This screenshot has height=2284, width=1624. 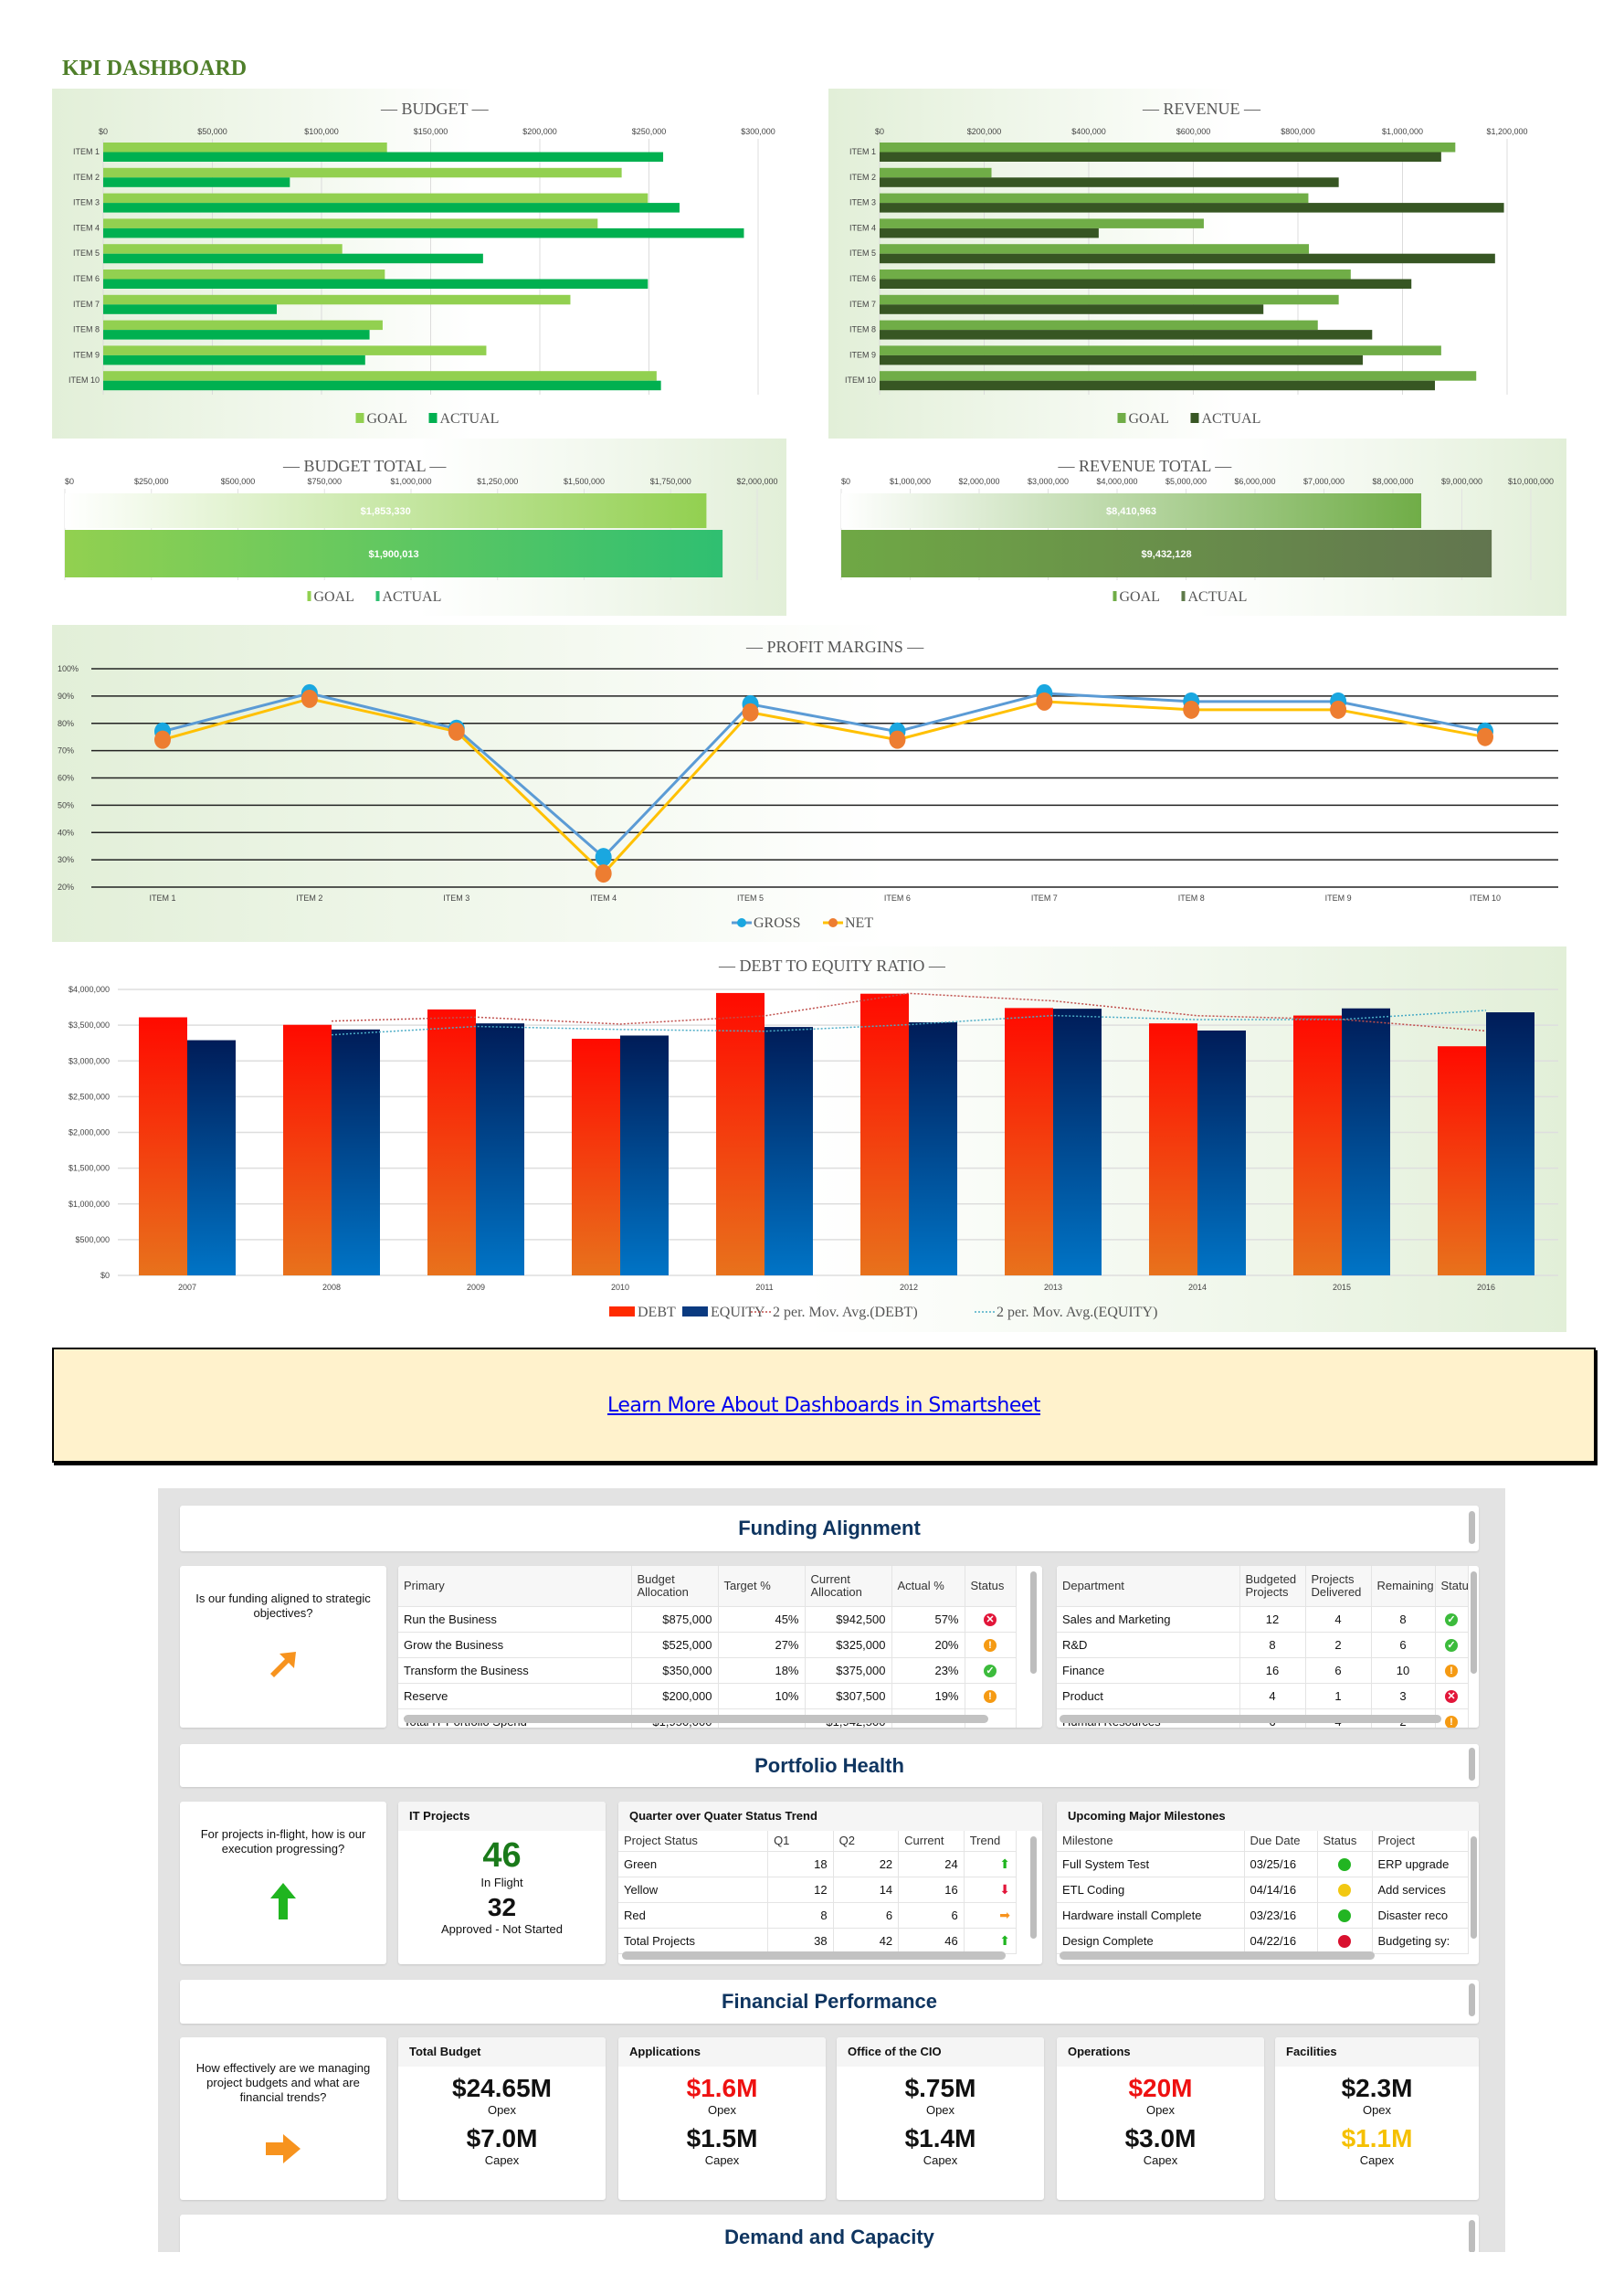 What do you see at coordinates (502, 2138) in the screenshot?
I see `capex-value: $7.0M` at bounding box center [502, 2138].